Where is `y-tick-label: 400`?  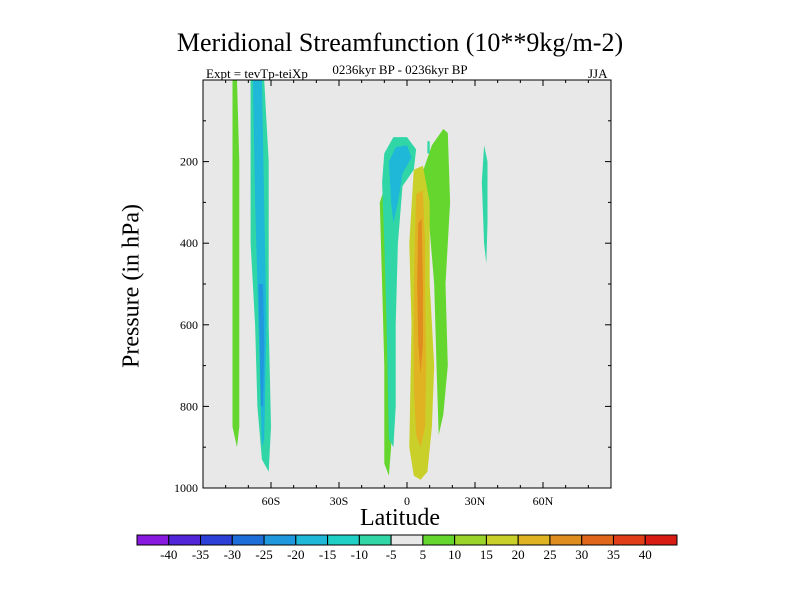 y-tick-label: 400 is located at coordinates (189, 243).